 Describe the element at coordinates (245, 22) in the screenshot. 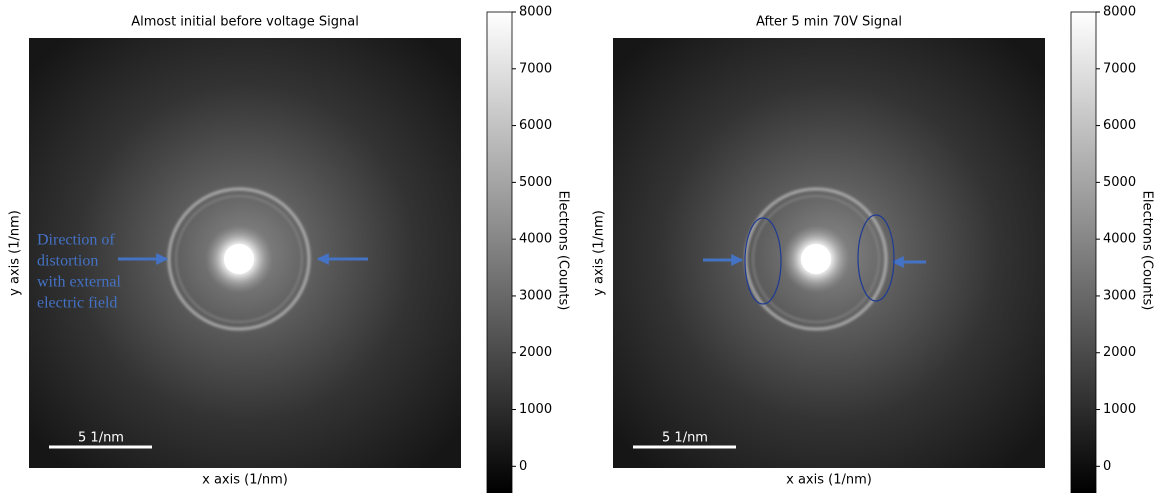

I see `chart-title: Almost initial before voltage Signal` at that location.